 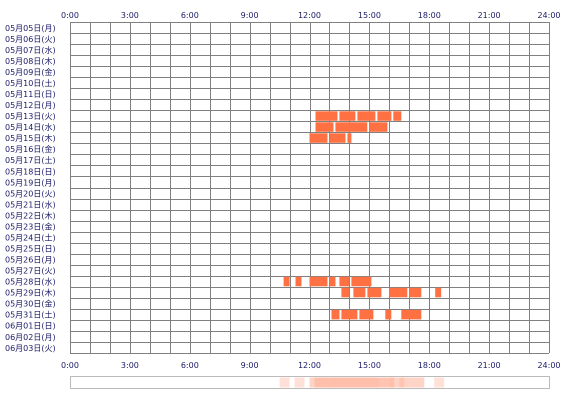 I want to click on day-label: 05月08日(木), so click(x=30, y=61).